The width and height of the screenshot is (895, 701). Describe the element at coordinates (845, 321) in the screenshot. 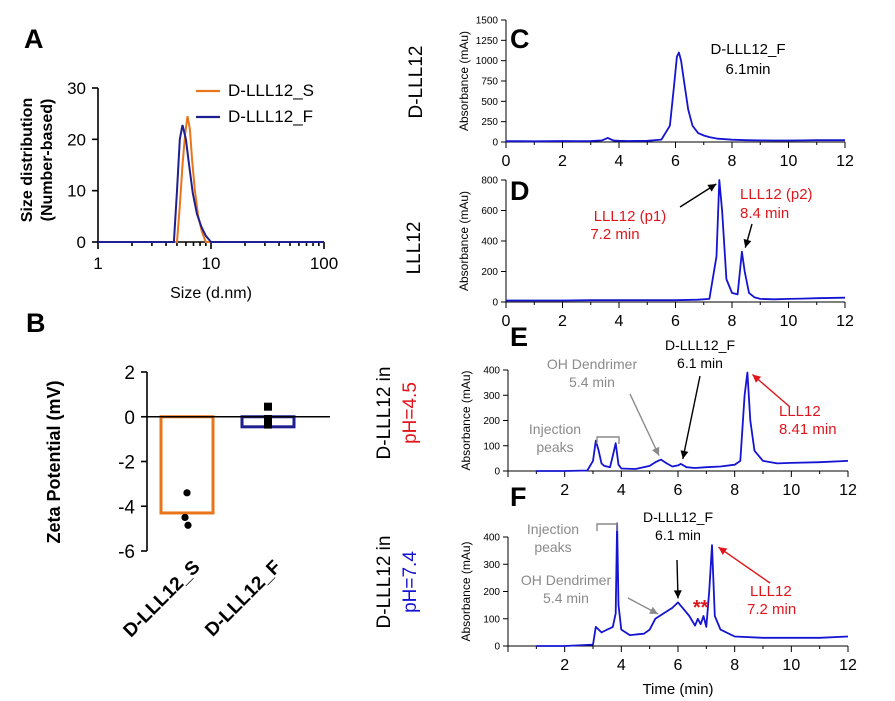

I see `panel-d-x-tick-label: 12` at that location.